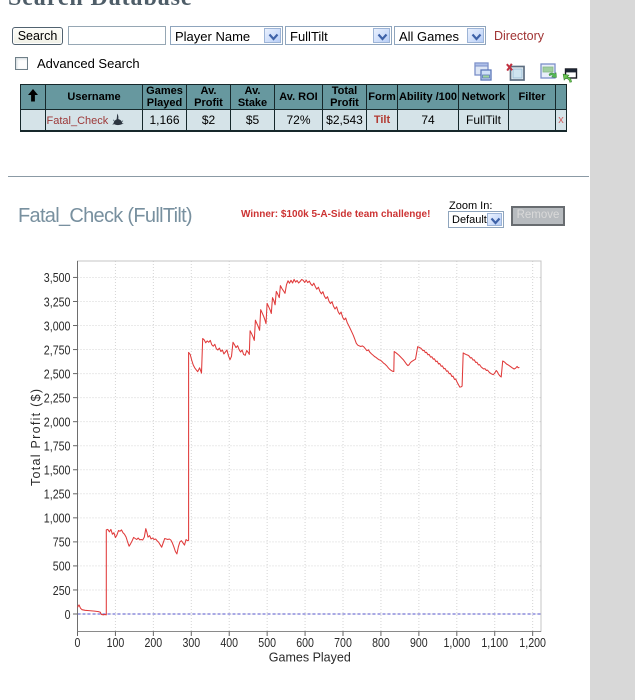  What do you see at coordinates (381, 642) in the screenshot?
I see `svg-text: 800` at bounding box center [381, 642].